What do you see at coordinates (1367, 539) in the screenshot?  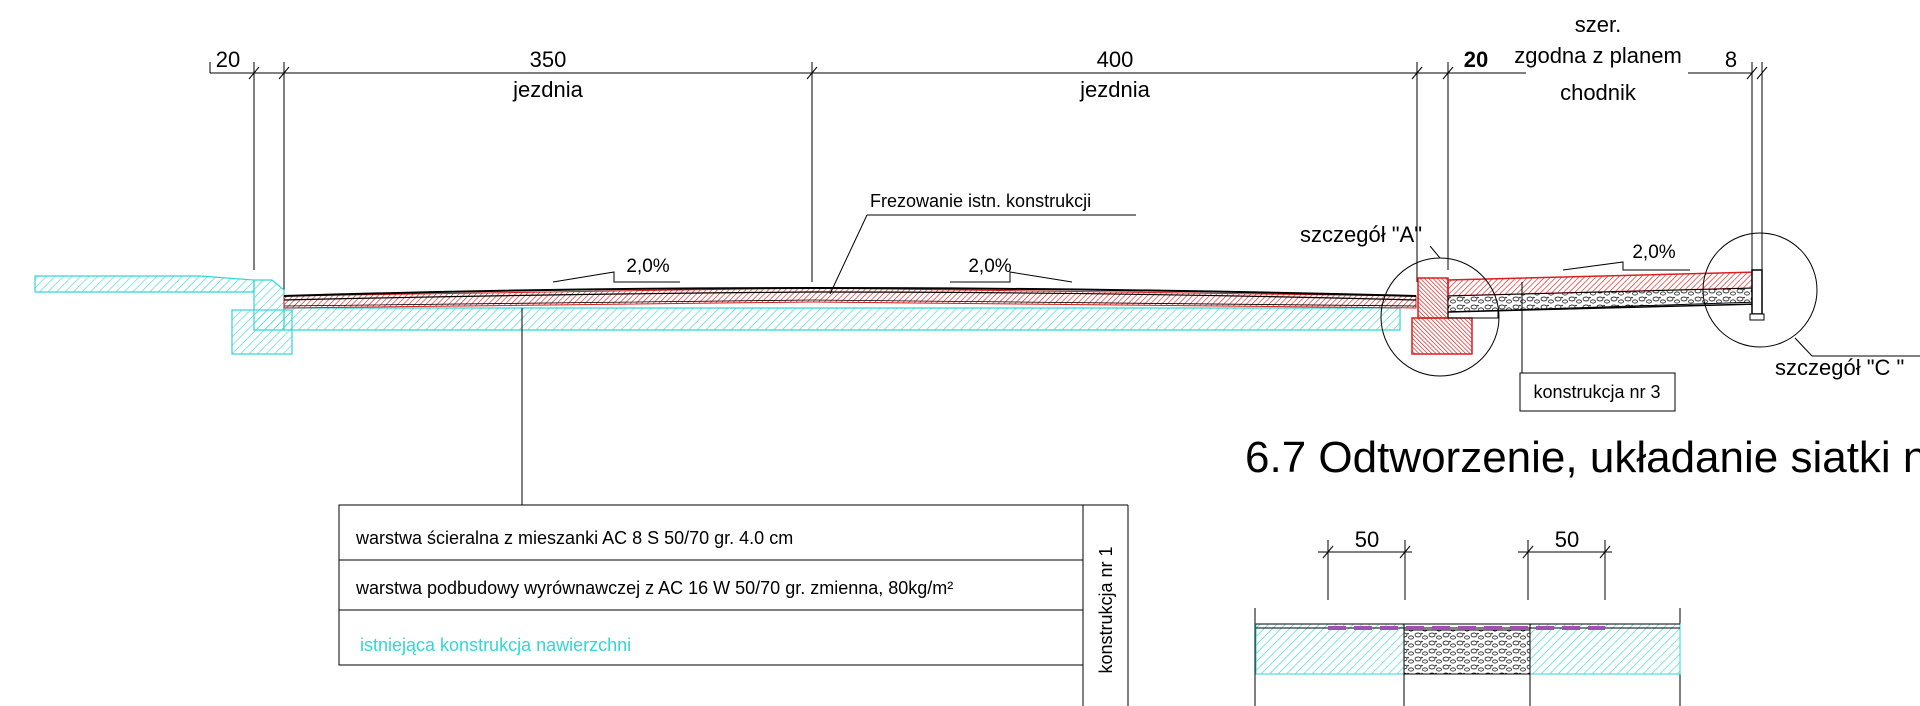 I see `detail-dim-left: 50` at bounding box center [1367, 539].